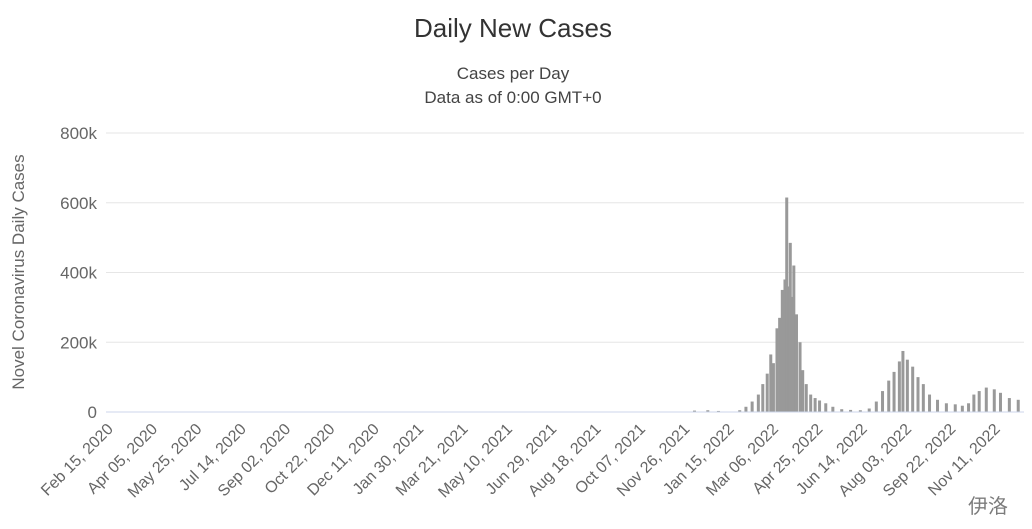 This screenshot has width=1032, height=529. I want to click on y-axis-ticks: 0 200k 400k 600k 800k, so click(78, 273).